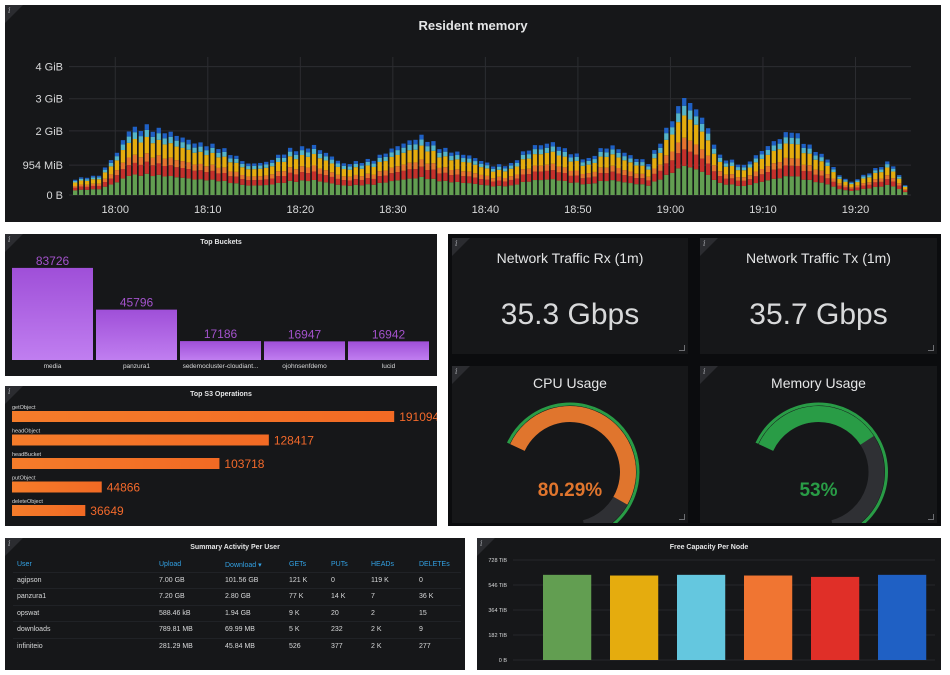 The height and width of the screenshot is (675, 950). What do you see at coordinates (235, 547) in the screenshot?
I see `panel-title: Summary Activity Per User` at bounding box center [235, 547].